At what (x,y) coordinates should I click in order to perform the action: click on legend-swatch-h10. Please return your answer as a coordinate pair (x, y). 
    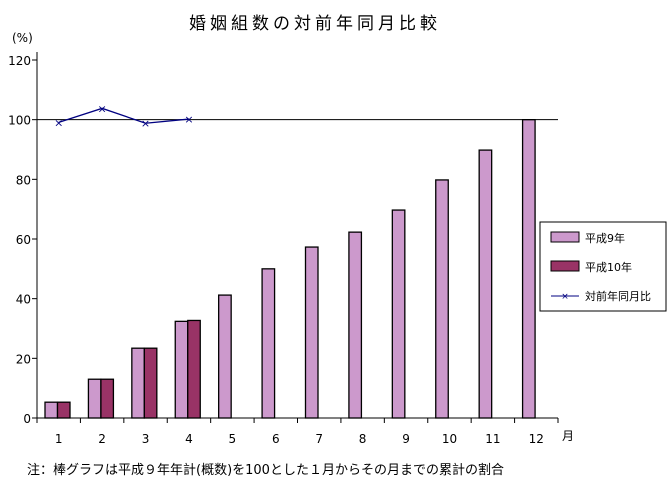
    Looking at the image, I should click on (565, 266).